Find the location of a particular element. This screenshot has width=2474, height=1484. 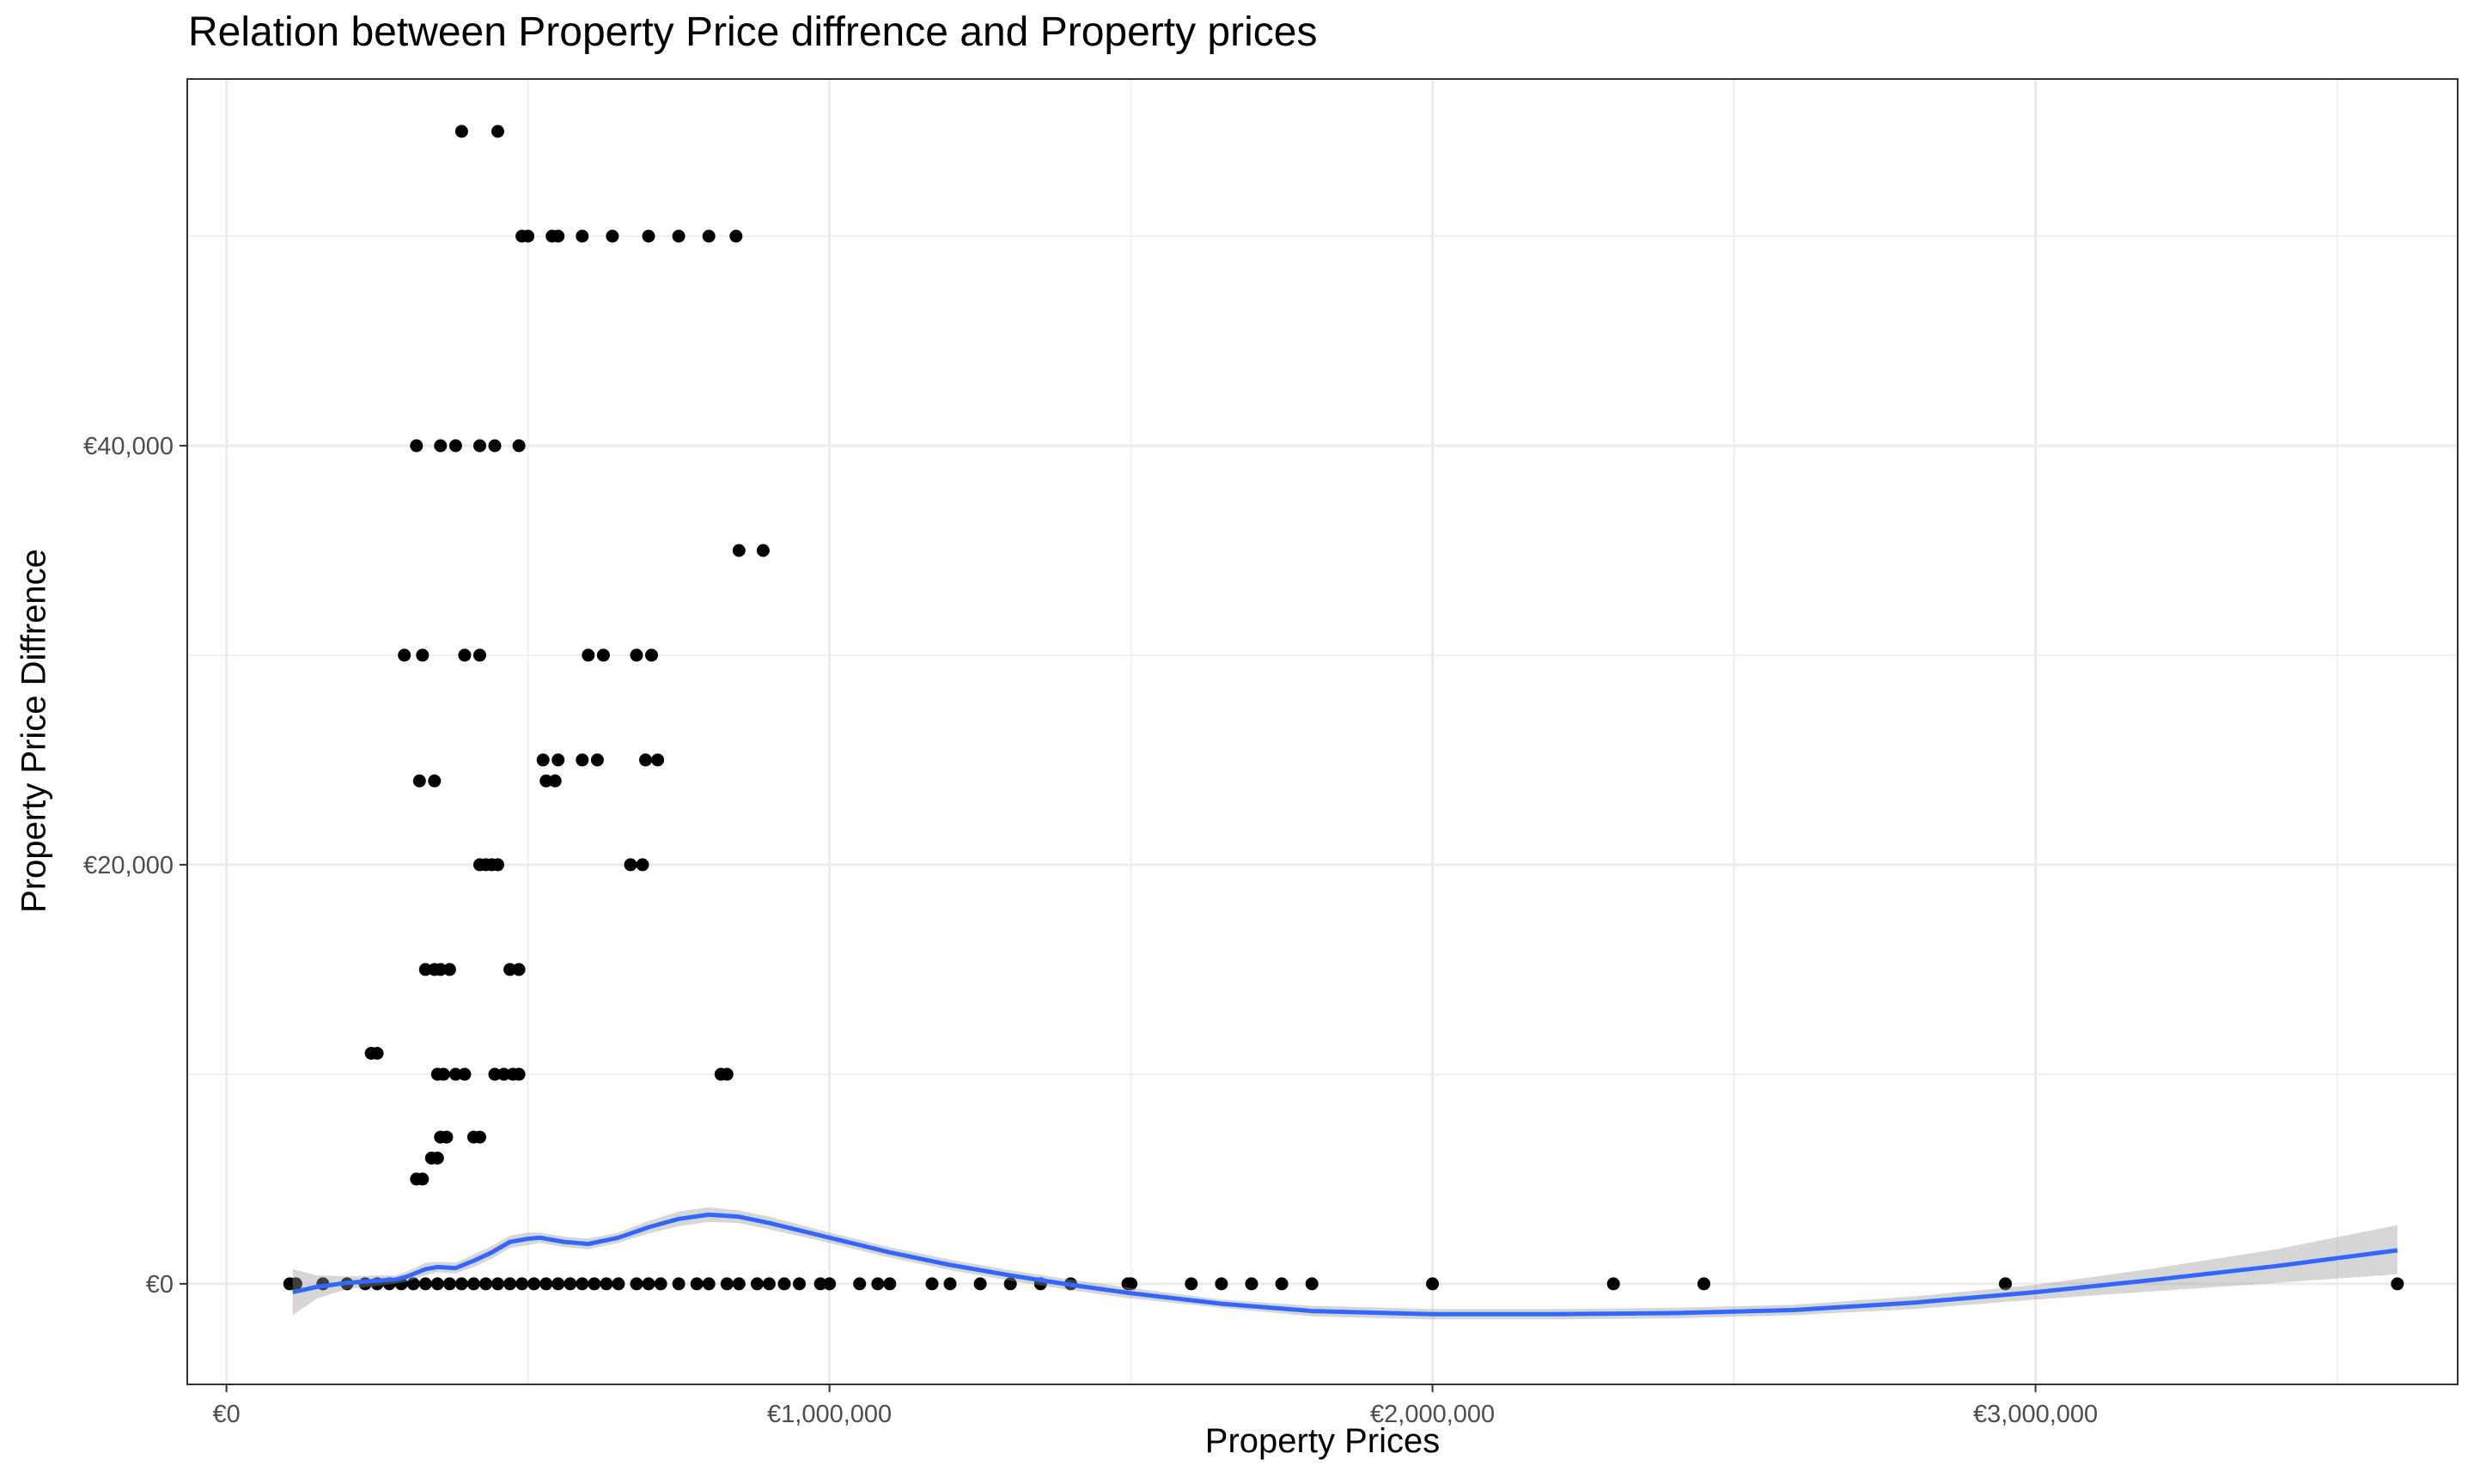

x-tick-label: €2,000,000 is located at coordinates (1432, 1414).